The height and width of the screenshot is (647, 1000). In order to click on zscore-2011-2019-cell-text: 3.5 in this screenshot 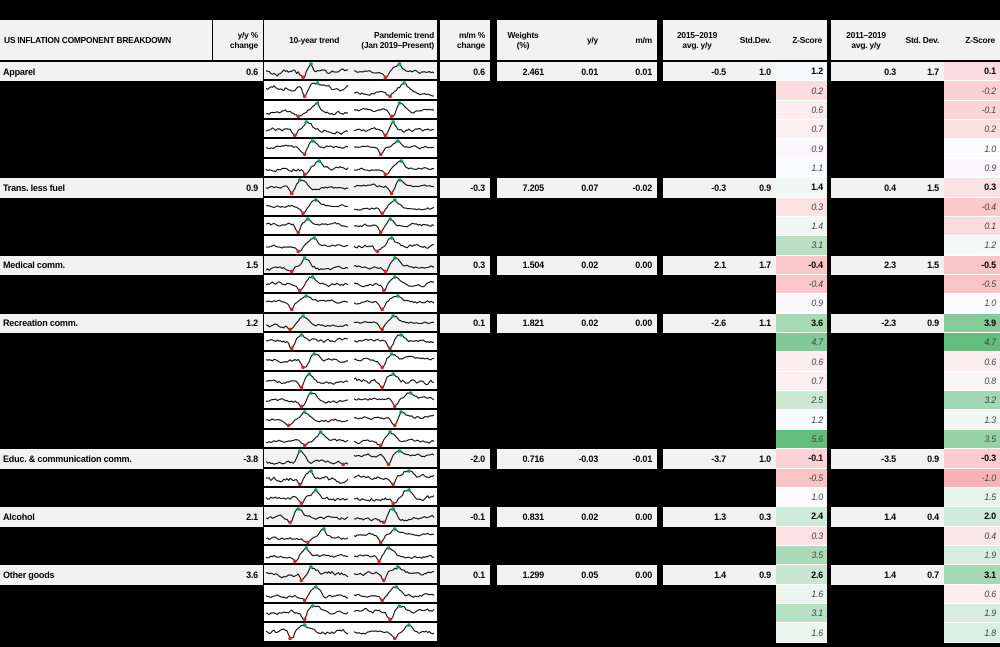, I will do `click(990, 439)`.